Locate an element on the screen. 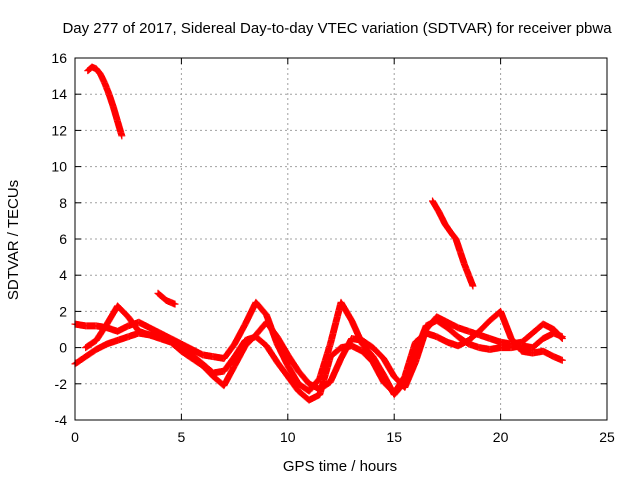 The width and height of the screenshot is (640, 480). x-tick-label: 10 is located at coordinates (288, 437).